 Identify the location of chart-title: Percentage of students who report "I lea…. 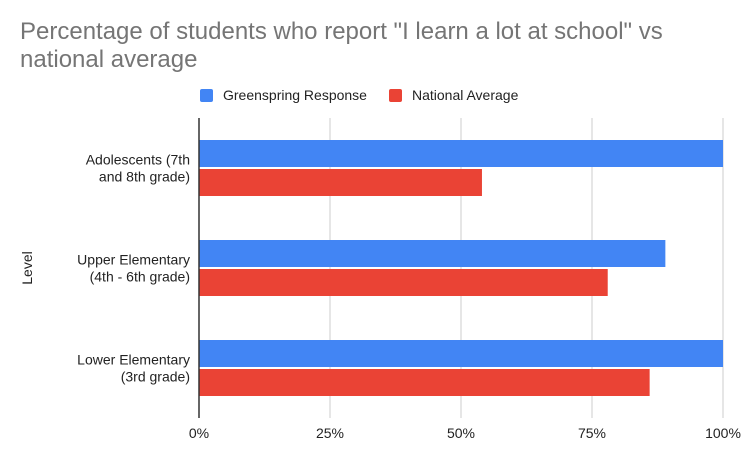
(341, 45).